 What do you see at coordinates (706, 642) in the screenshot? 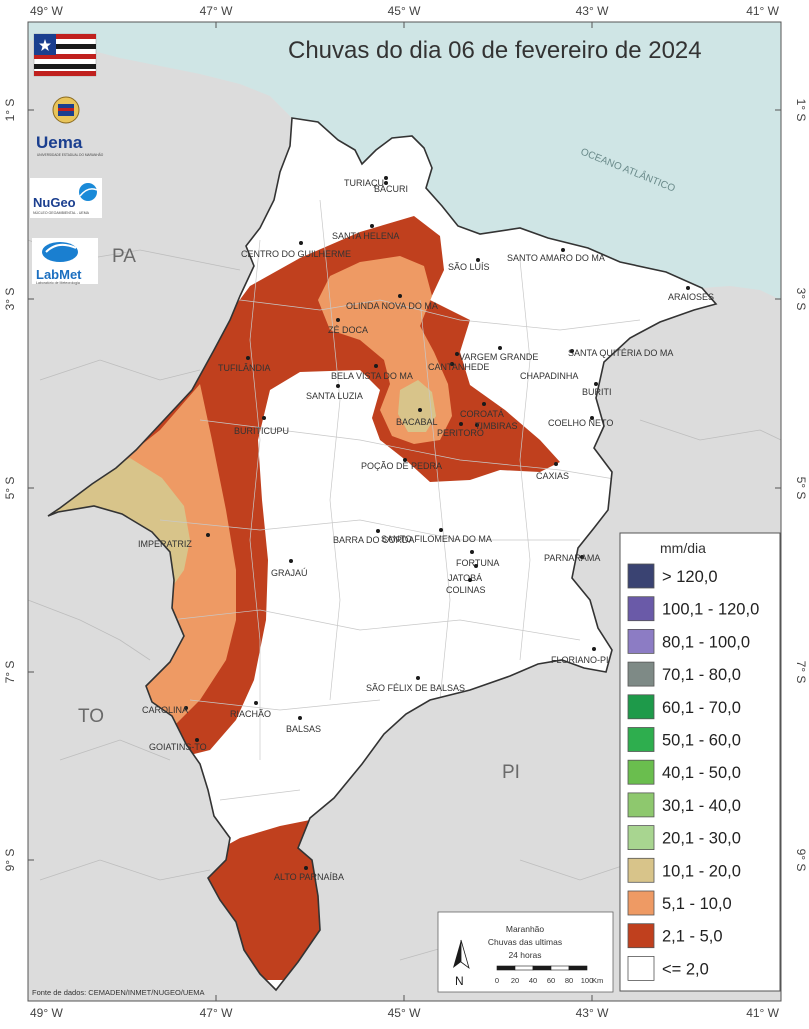
I see `legend-label: 80,1 - 100,0` at bounding box center [706, 642].